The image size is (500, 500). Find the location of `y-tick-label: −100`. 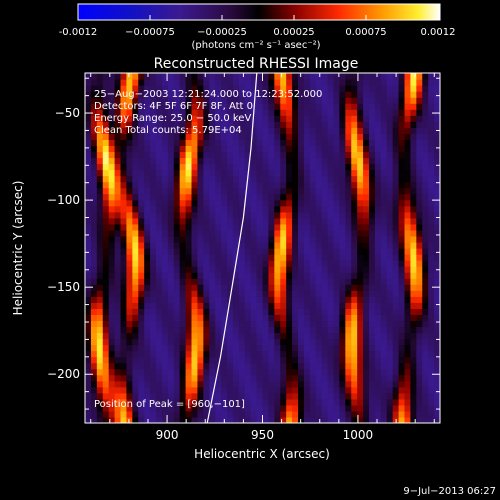

y-tick-label: −100 is located at coordinates (63, 200).